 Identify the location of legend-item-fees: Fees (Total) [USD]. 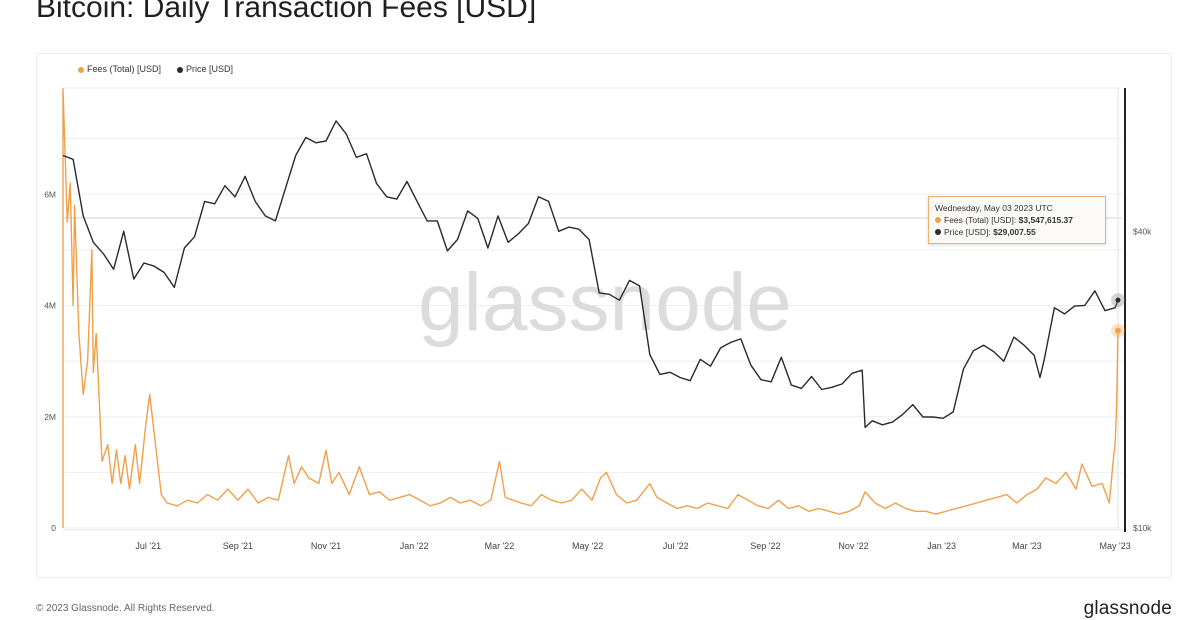
(119, 69).